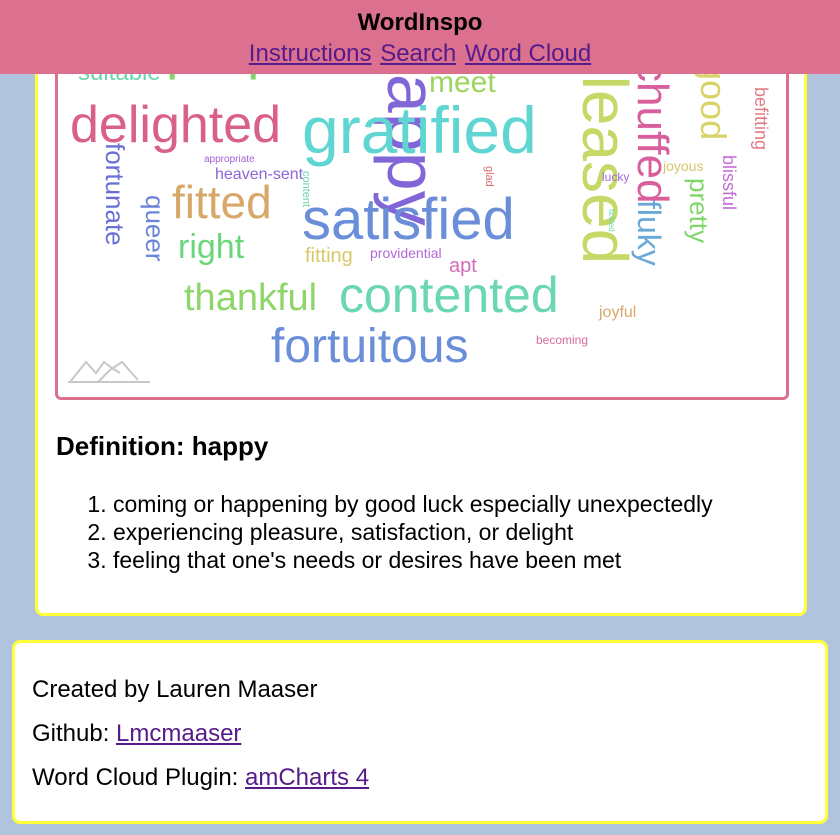  Describe the element at coordinates (115, 194) in the screenshot. I see `cloud-word-fortunate: fortunate` at that location.